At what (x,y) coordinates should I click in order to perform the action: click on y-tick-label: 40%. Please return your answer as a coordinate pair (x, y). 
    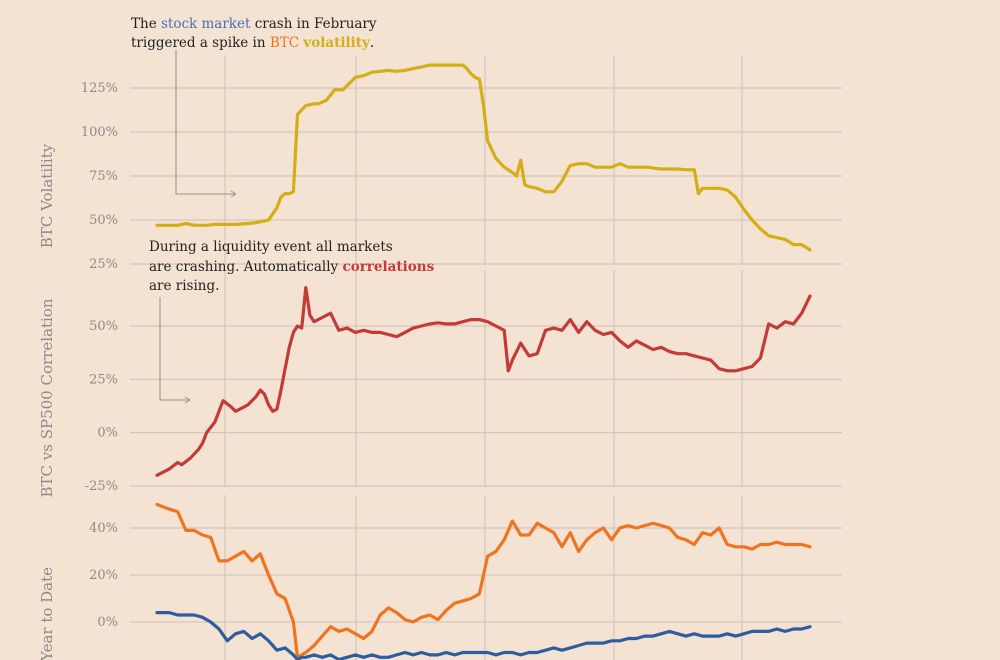
    Looking at the image, I should click on (103, 528).